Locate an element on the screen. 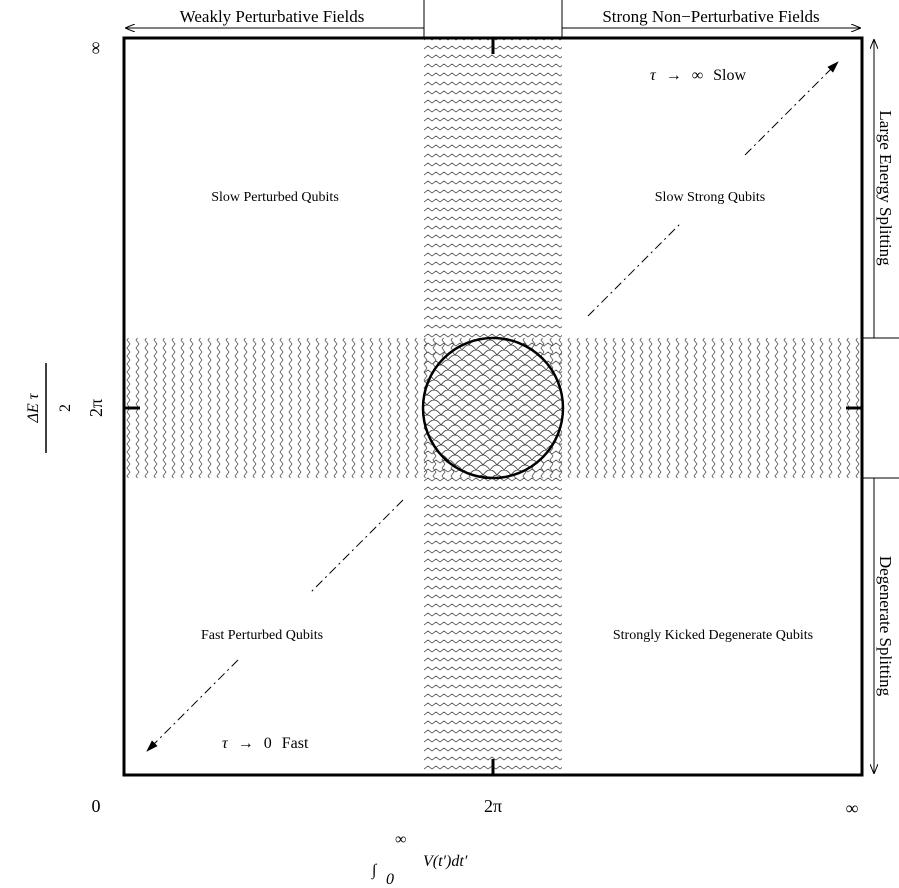 This screenshot has width=899, height=888. y-tick-infinity: ∞ is located at coordinates (95, 47).